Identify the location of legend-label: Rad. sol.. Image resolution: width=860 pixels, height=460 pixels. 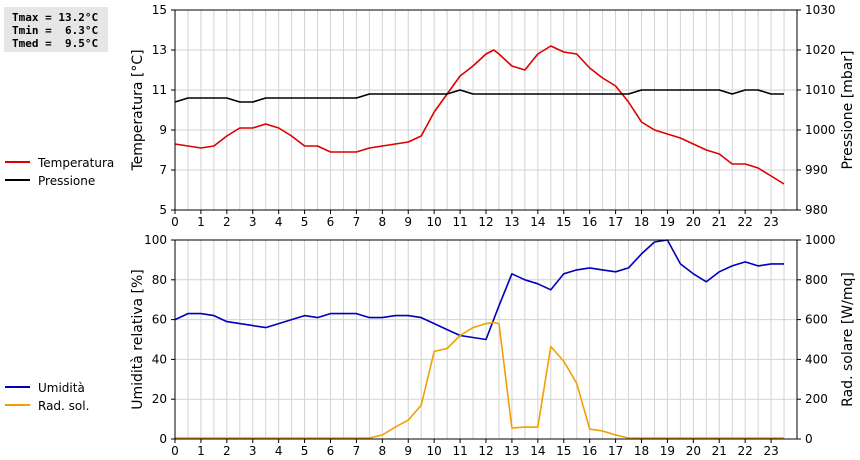
(63, 406).